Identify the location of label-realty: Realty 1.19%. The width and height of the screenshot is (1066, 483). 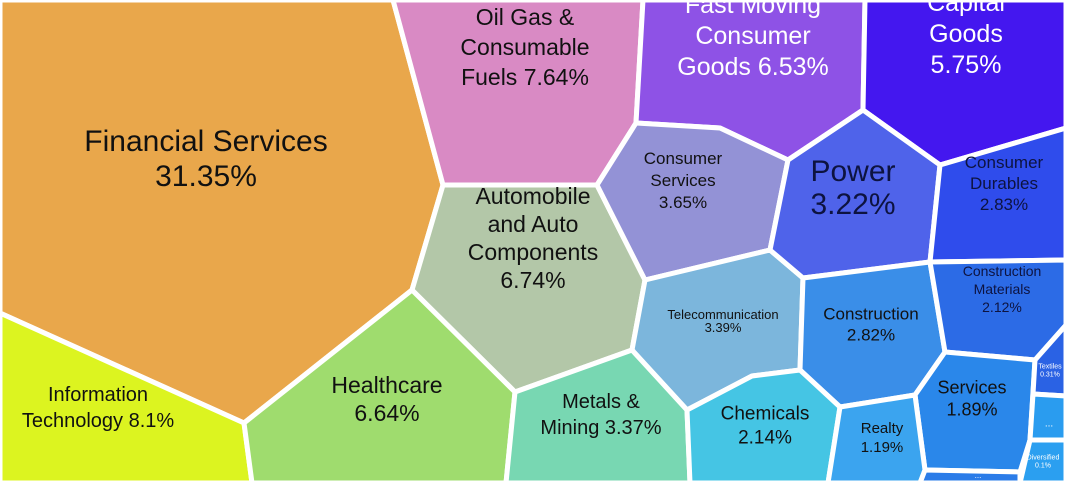
(882, 438).